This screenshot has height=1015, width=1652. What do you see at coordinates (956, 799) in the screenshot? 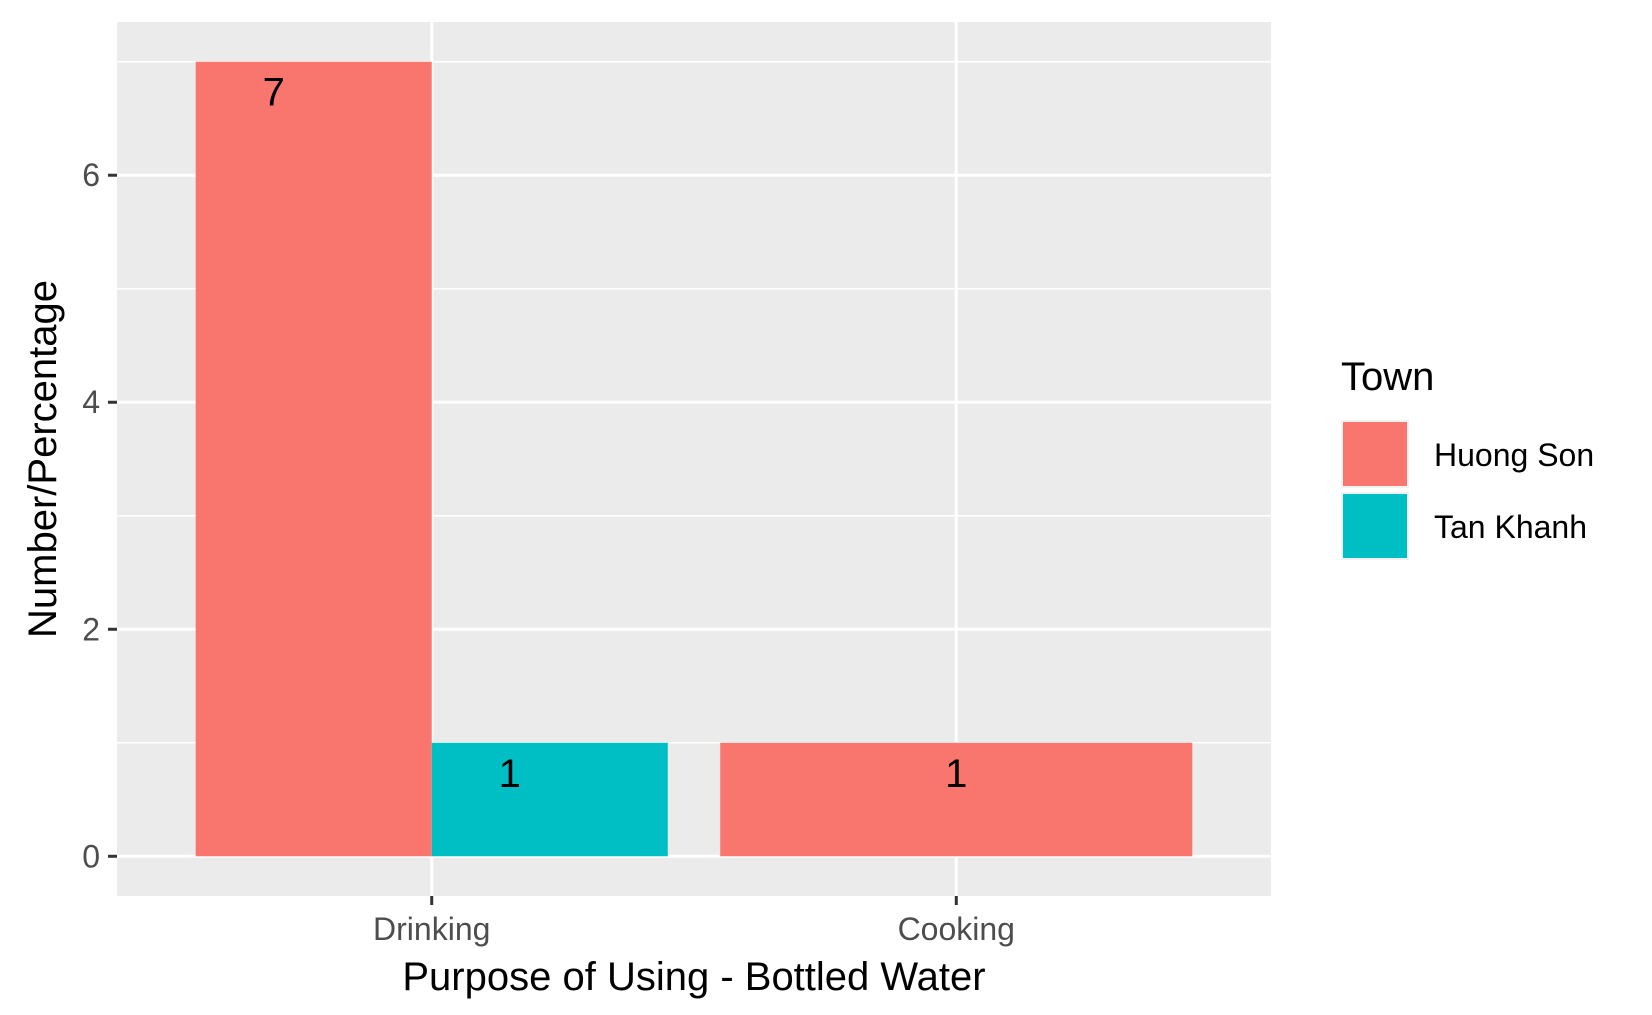
I see `bar-huong-son-cooking` at bounding box center [956, 799].